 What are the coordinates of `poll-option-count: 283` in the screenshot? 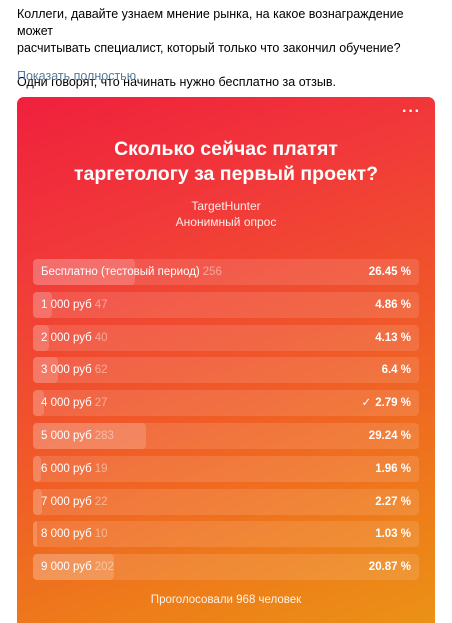 It's located at (104, 435).